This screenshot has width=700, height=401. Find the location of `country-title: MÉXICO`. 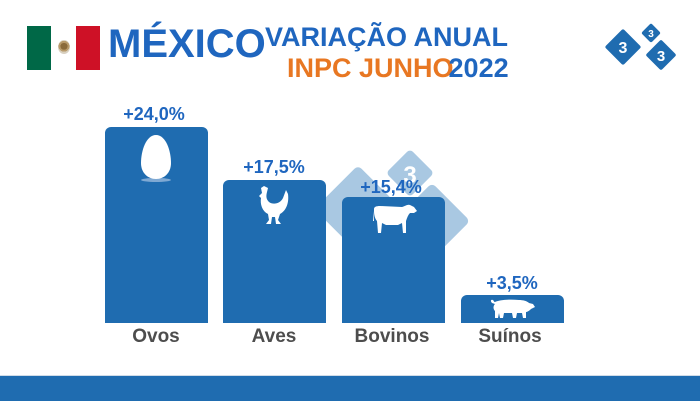

country-title: MÉXICO is located at coordinates (187, 44).